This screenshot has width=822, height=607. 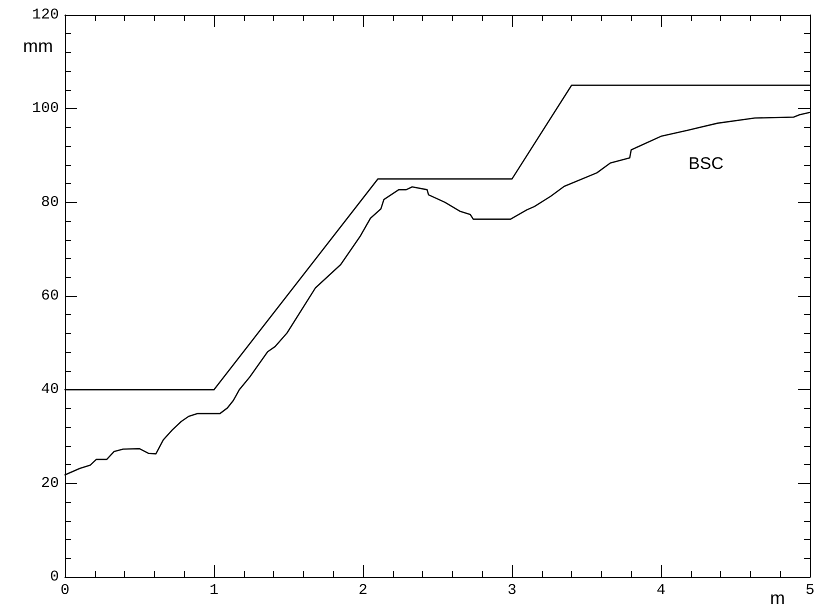 I want to click on y-tick-label: 20, so click(x=49, y=483).